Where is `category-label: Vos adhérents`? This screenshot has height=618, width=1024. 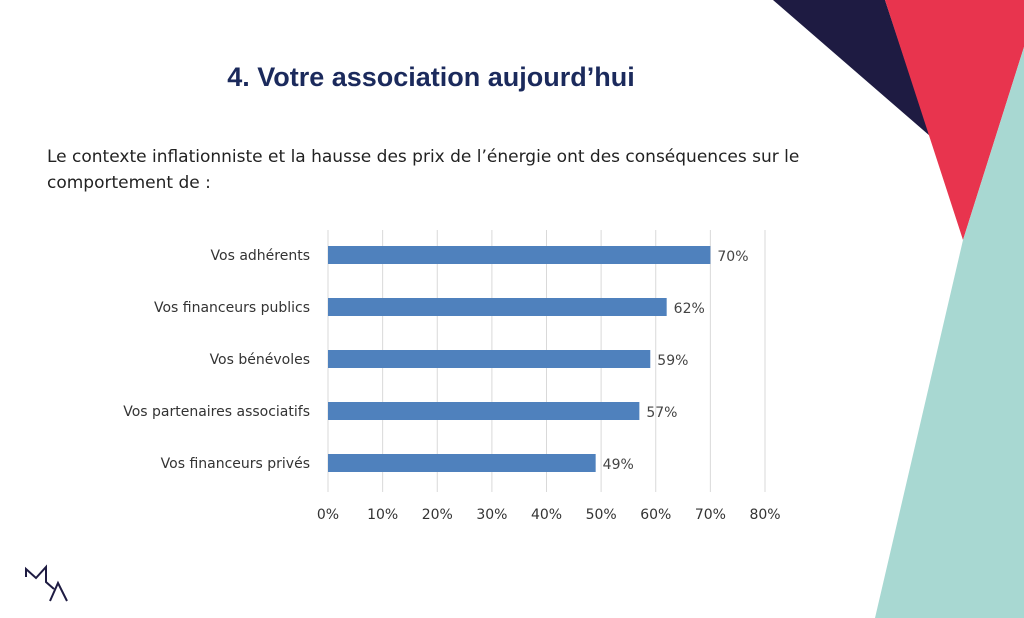
category-label: Vos adhérents is located at coordinates (260, 256).